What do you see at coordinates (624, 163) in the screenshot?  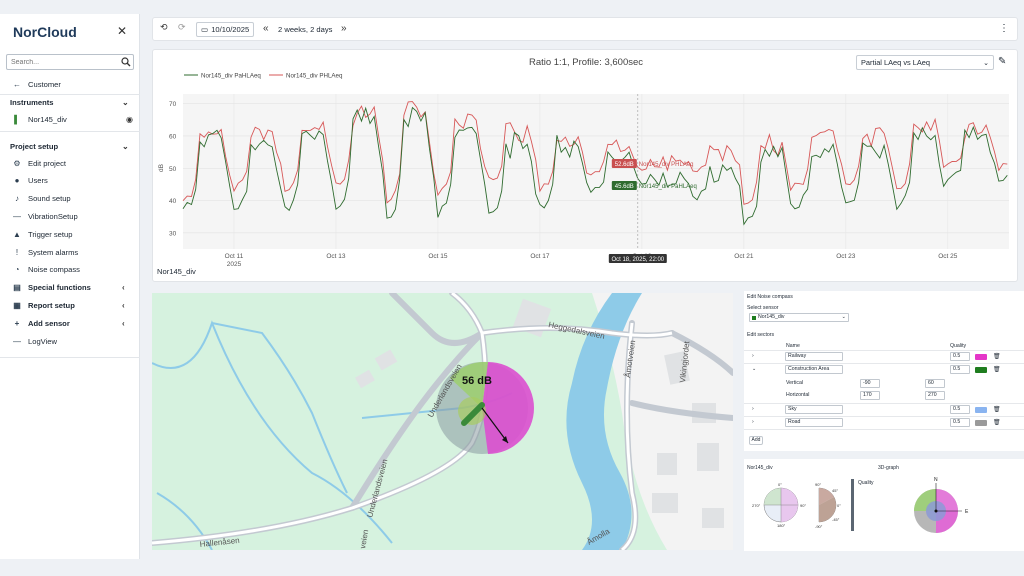 I see `hover-badge-phl` at bounding box center [624, 163].